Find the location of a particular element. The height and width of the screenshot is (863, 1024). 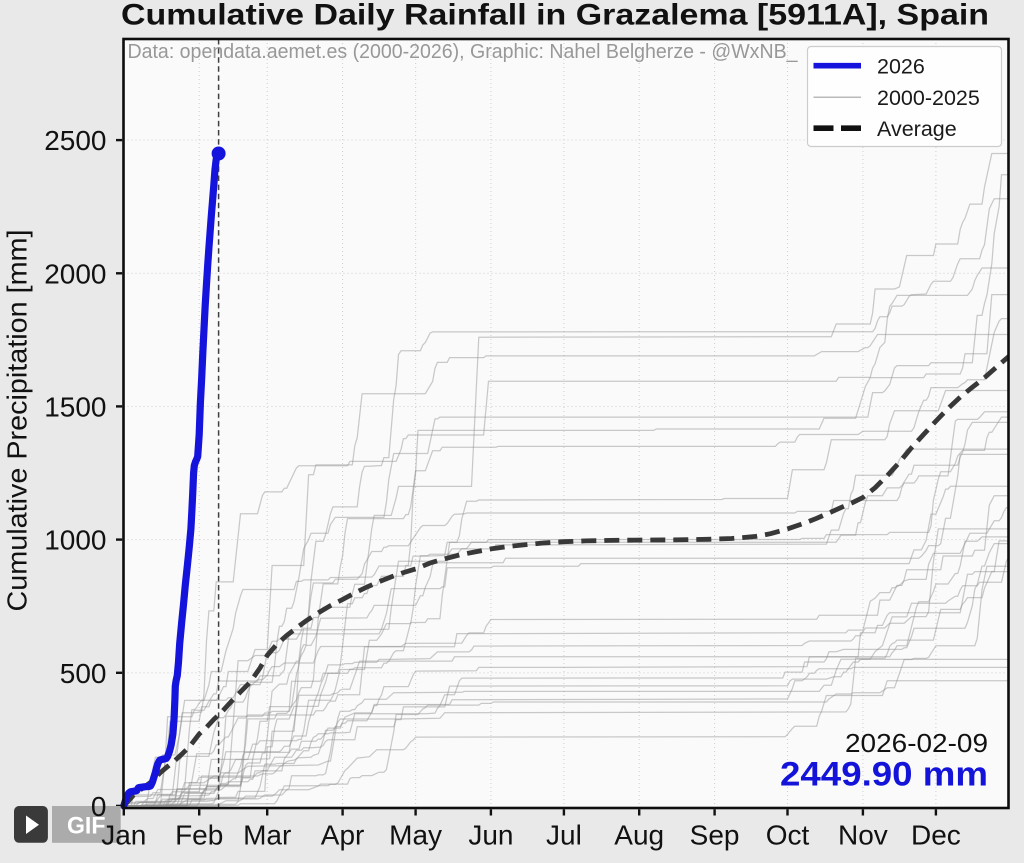

svg-text: GIF is located at coordinates (86, 826).